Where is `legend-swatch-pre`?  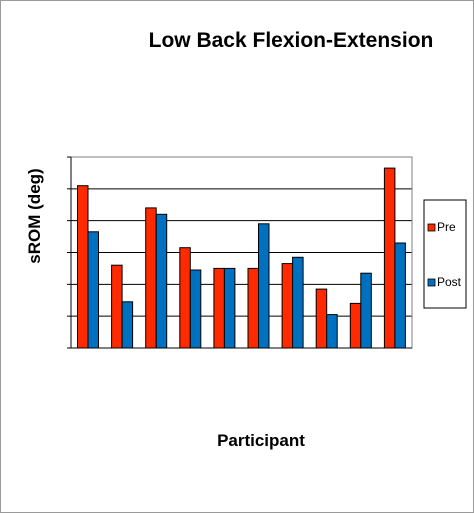 legend-swatch-pre is located at coordinates (431, 227).